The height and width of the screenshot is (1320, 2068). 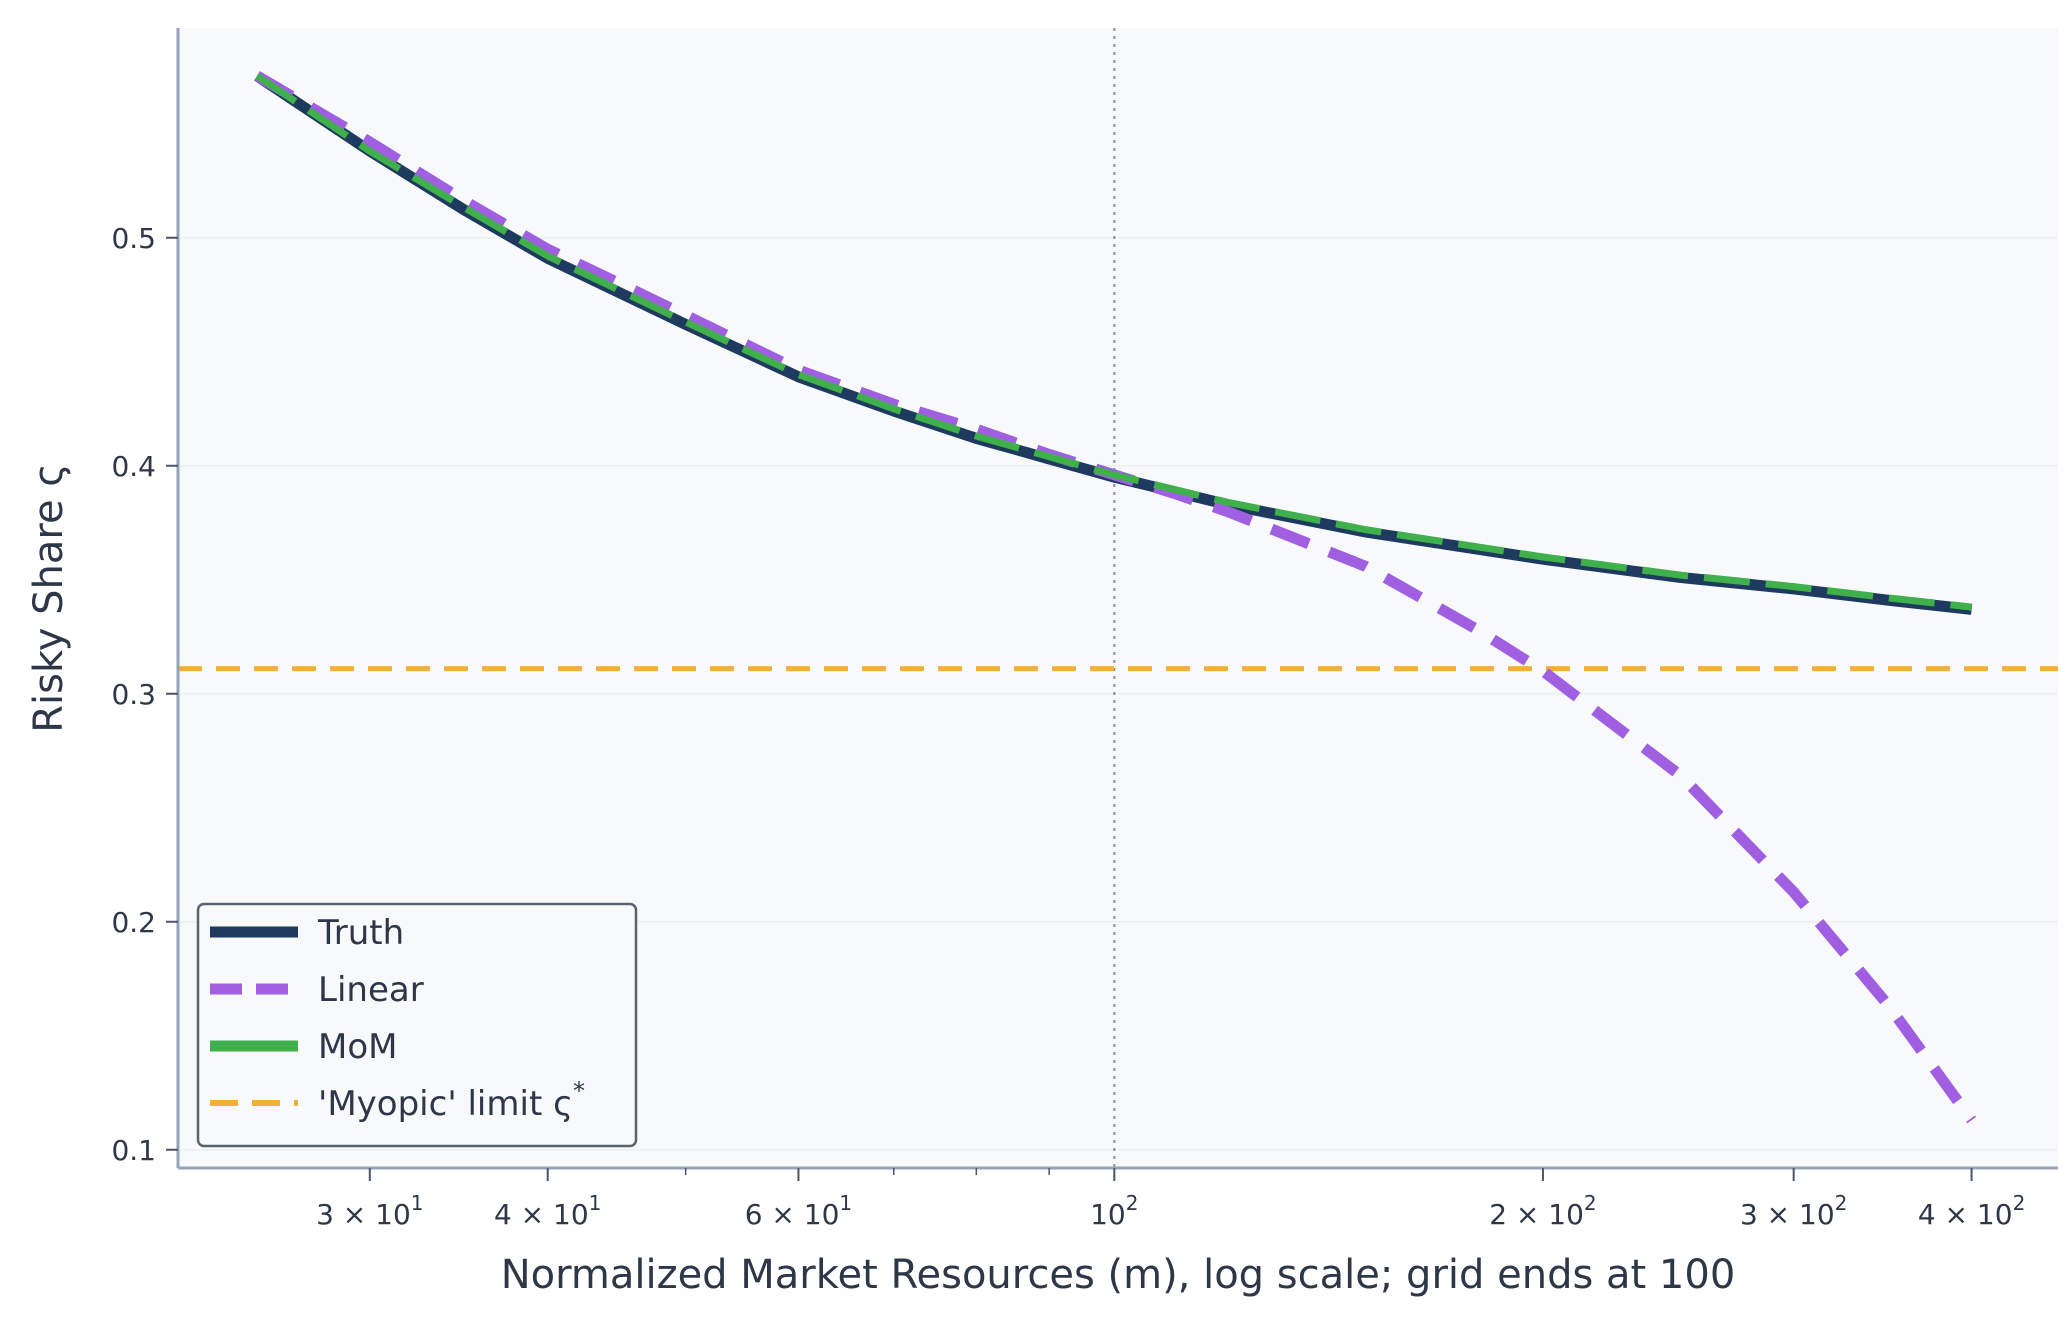 I want to click on x-tick-label: 3 × 10¹, so click(x=369, y=1211).